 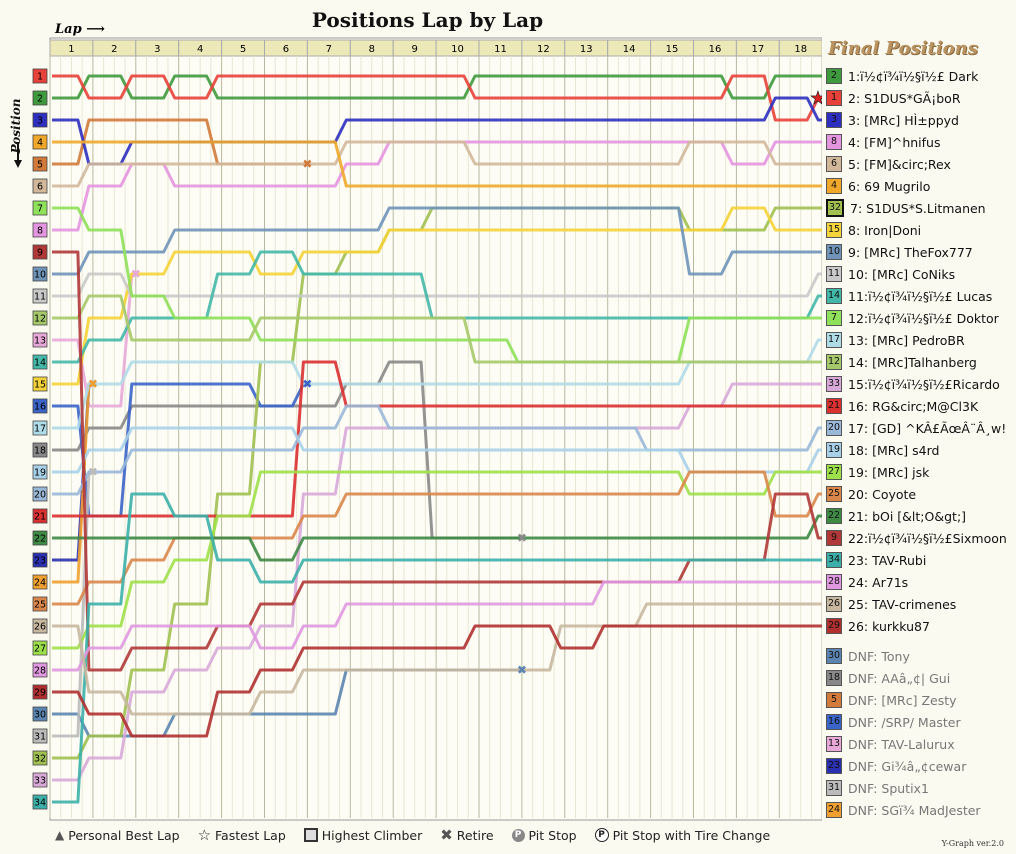 What do you see at coordinates (894, 450) in the screenshot?
I see `driver-name: 18: [MRc] s4rd` at bounding box center [894, 450].